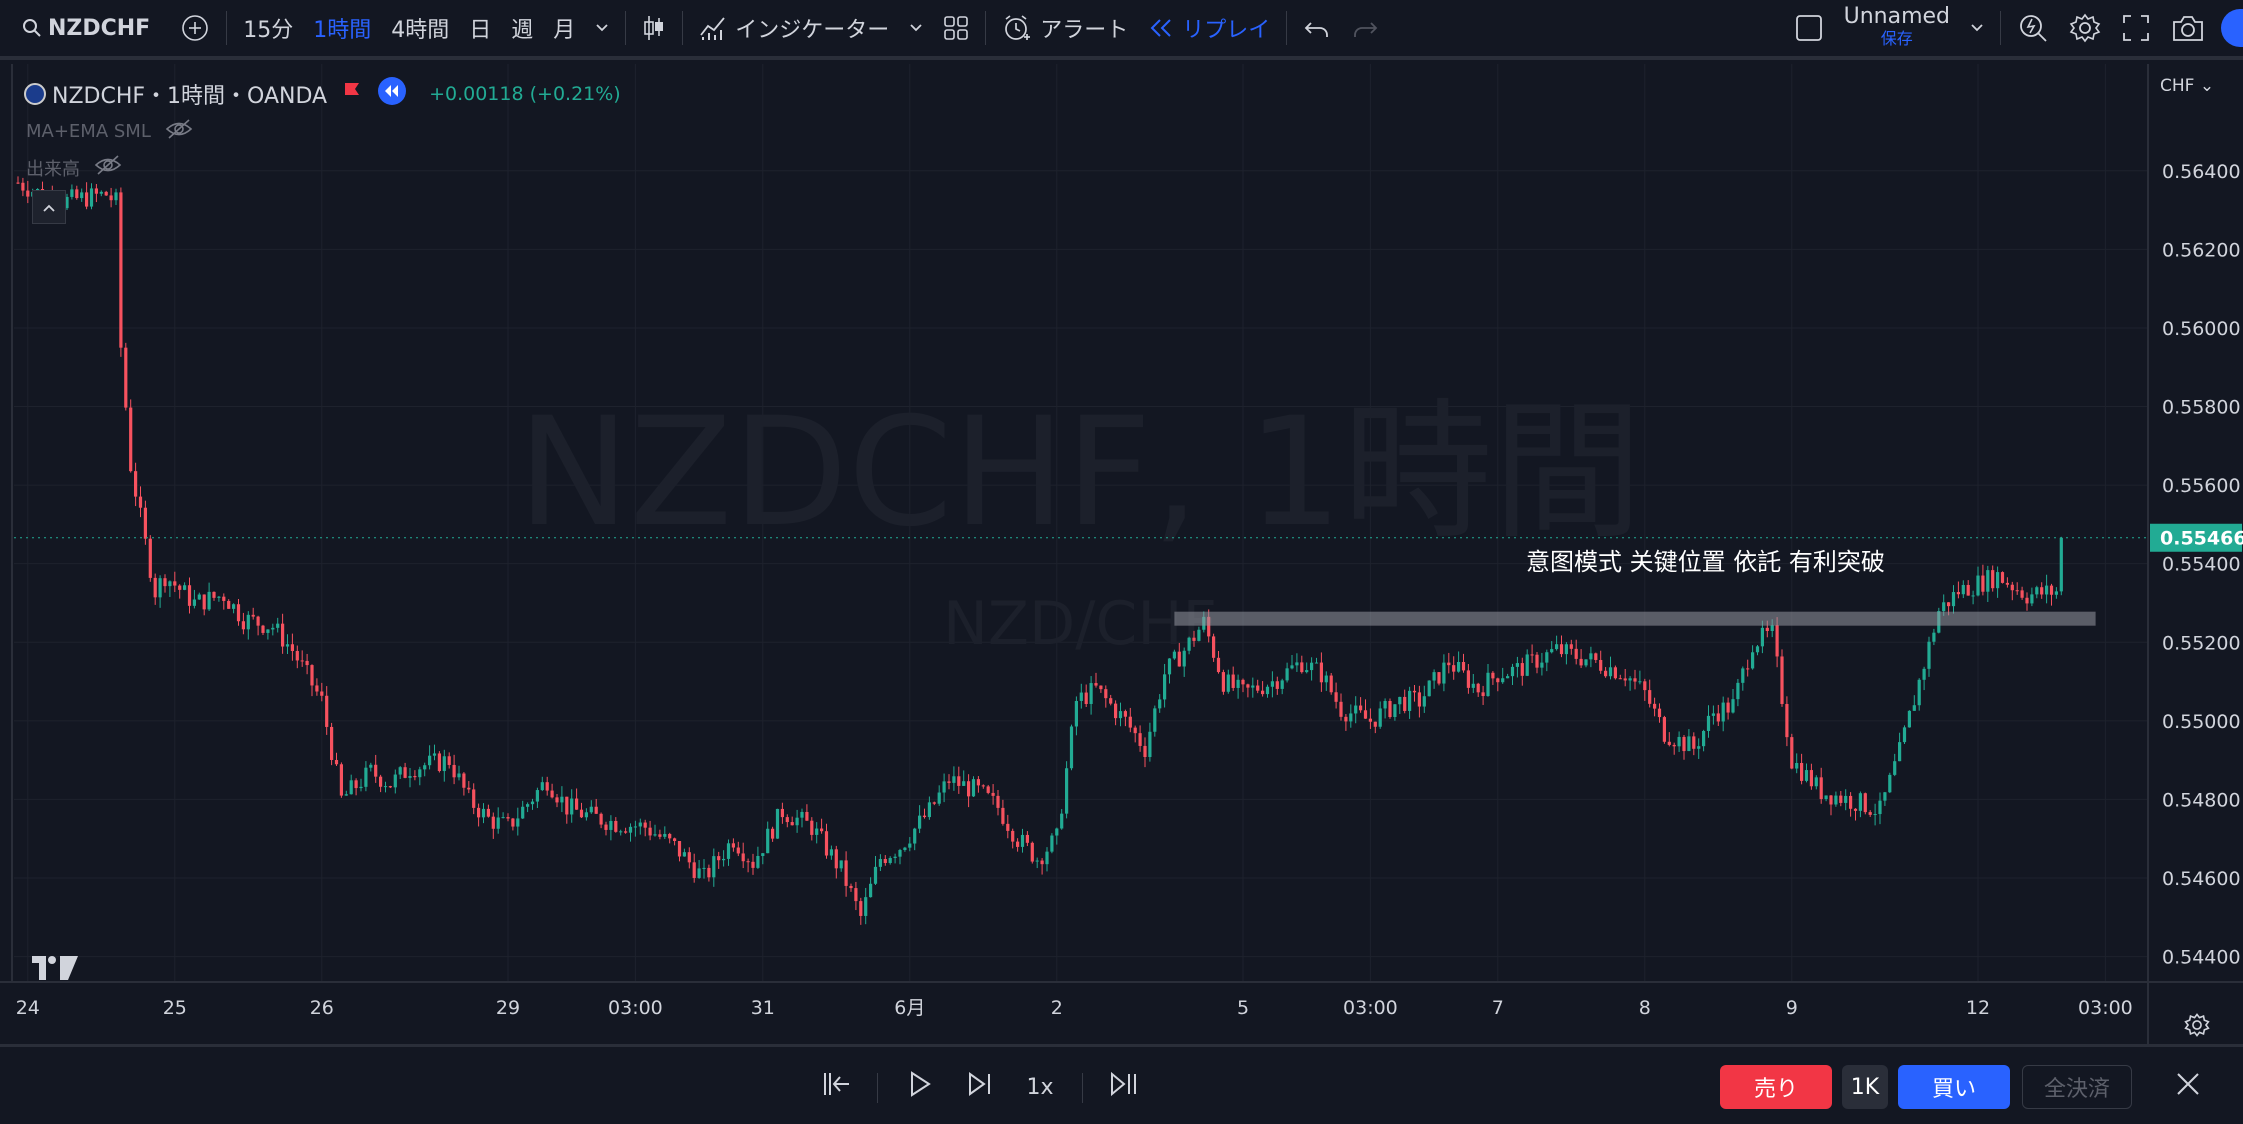 The width and height of the screenshot is (2243, 1124). I want to click on top-toolbar: NZDCHF 15分 1時間 4時間 日 週 月 インジケーター, so click(1121, 30).